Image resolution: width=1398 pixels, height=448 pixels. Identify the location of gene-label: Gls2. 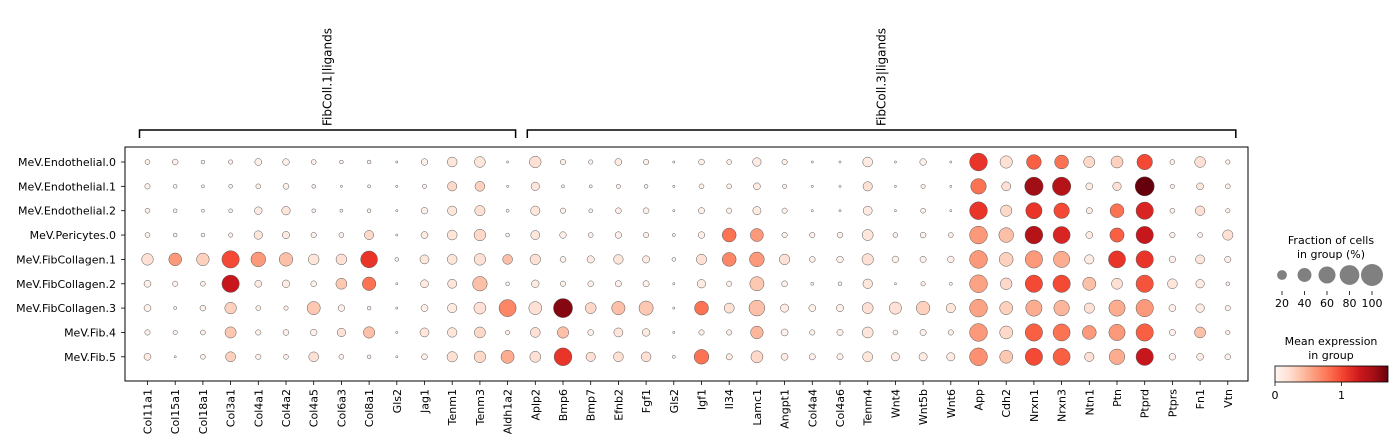
(397, 401).